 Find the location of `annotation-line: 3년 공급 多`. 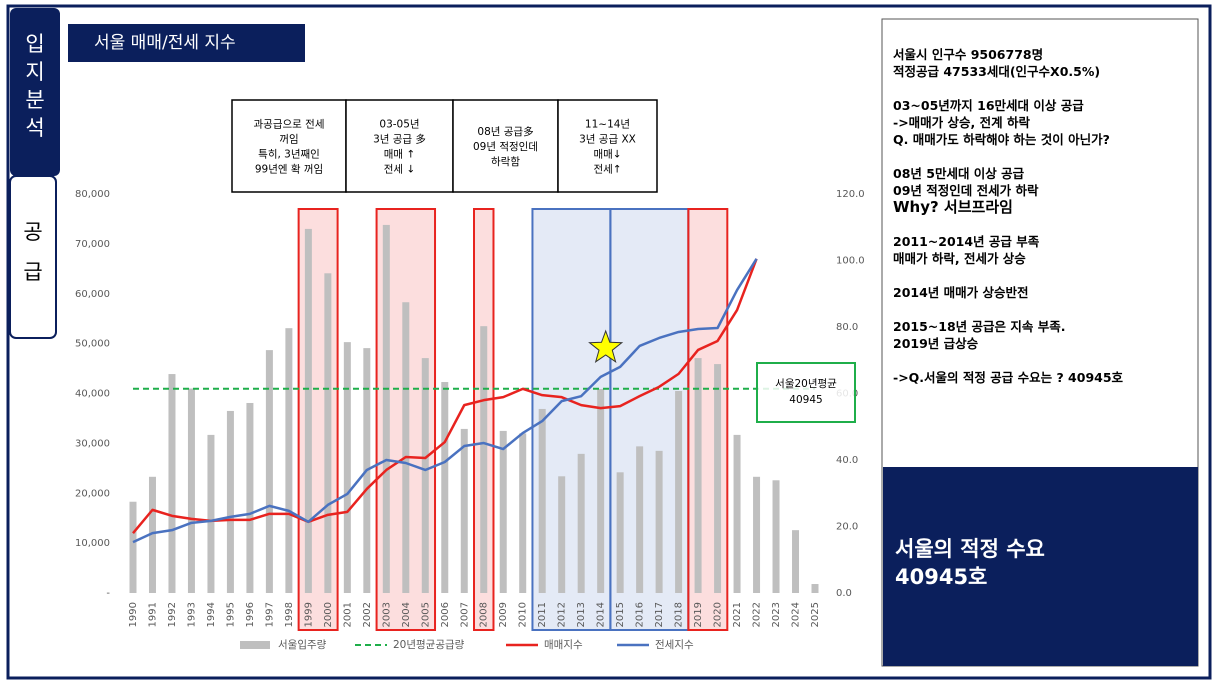

annotation-line: 3년 공급 多 is located at coordinates (399, 139).